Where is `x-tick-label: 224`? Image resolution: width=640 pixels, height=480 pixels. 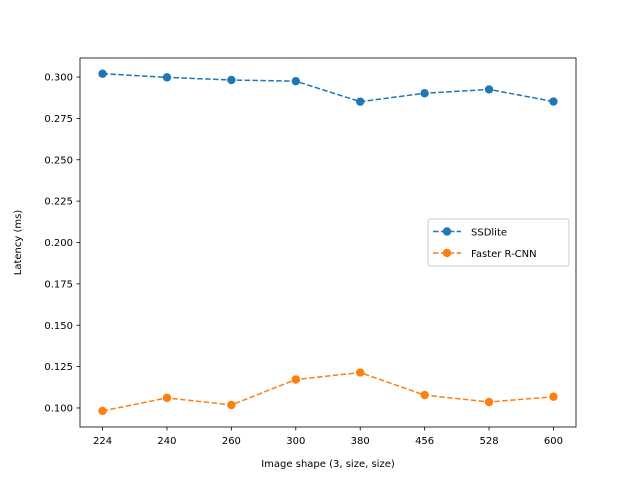
x-tick-label: 224 is located at coordinates (102, 441).